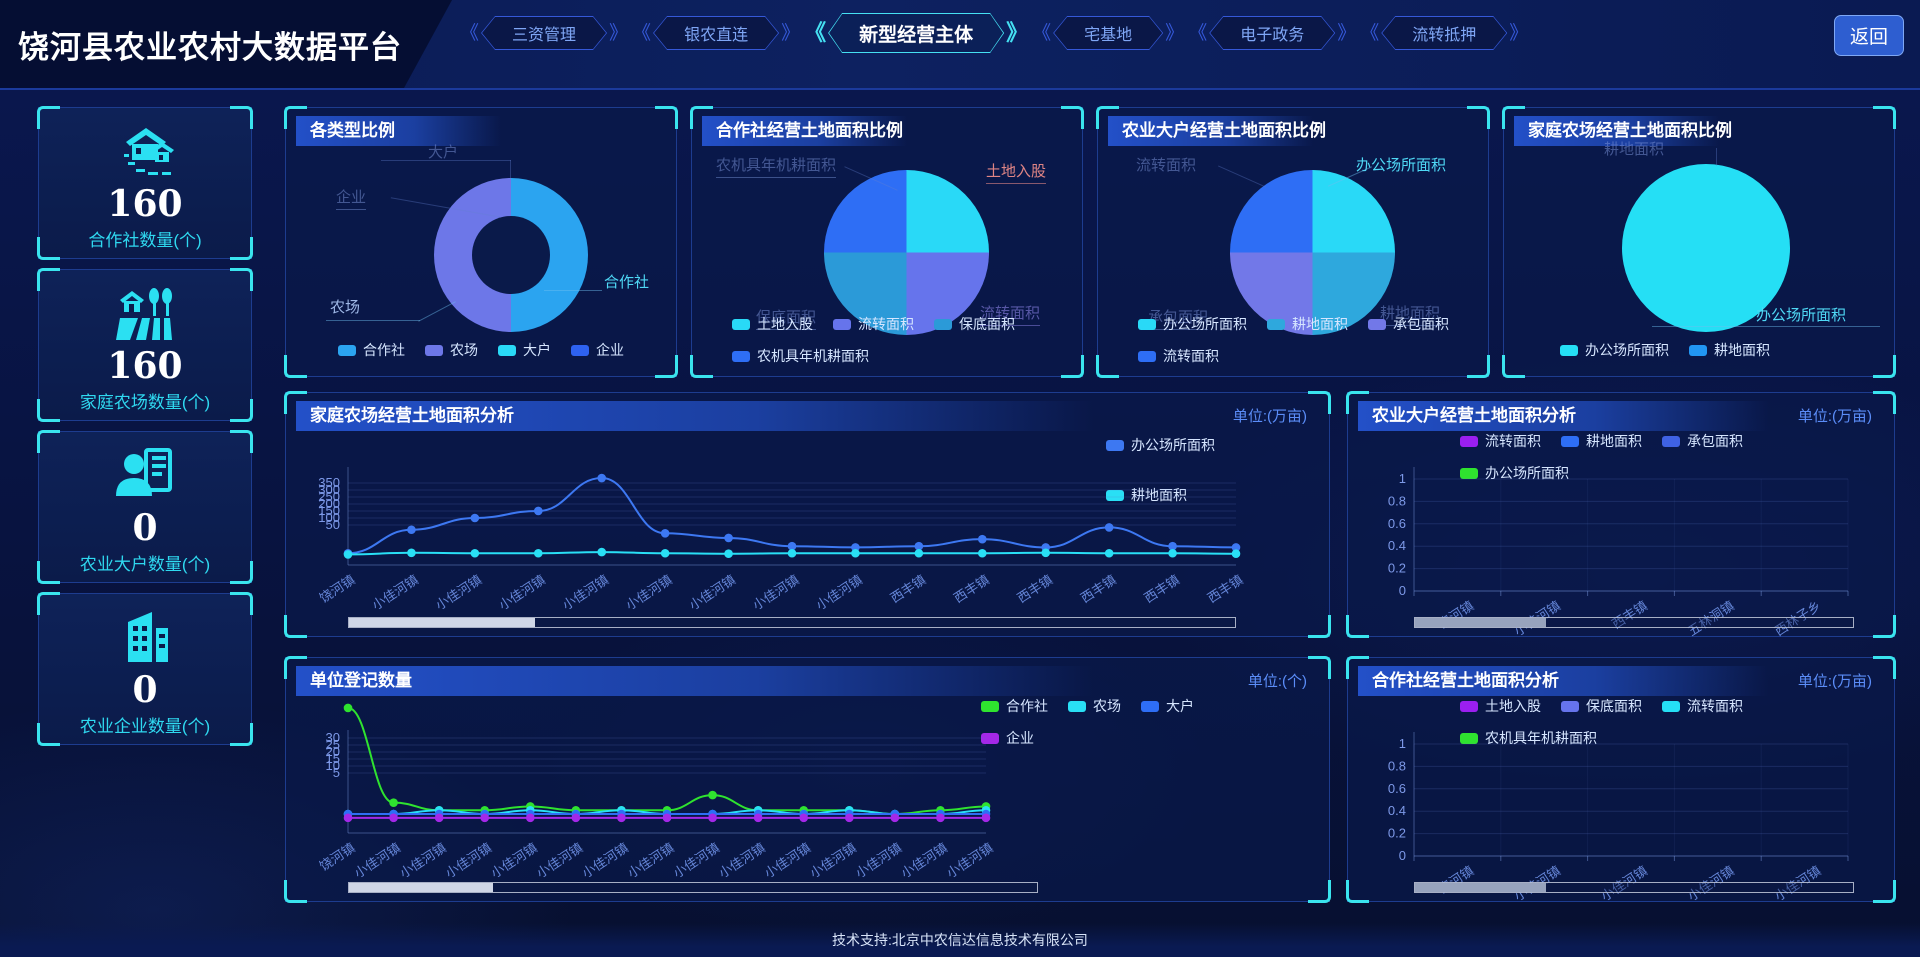  Describe the element at coordinates (329, 489) in the screenshot. I see `svg-text: 300` at that location.